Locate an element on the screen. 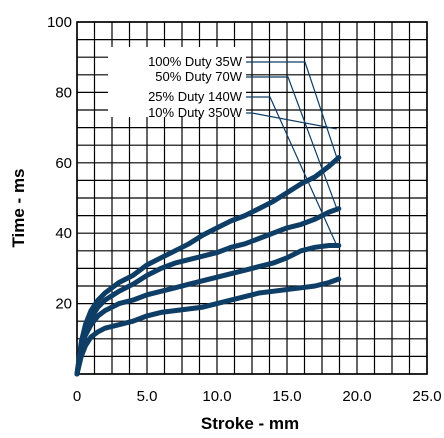 The image size is (444, 438). y-tick-label: 80 is located at coordinates (63, 92).